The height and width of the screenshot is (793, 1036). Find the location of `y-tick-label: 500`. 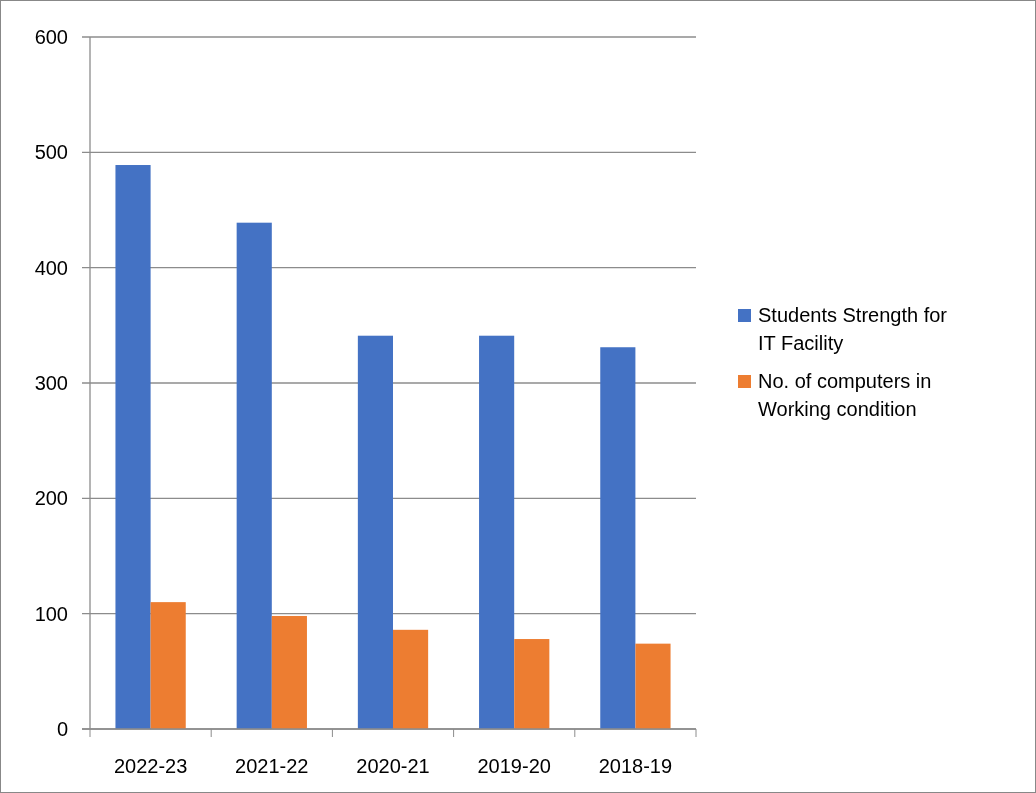

y-tick-label: 500 is located at coordinates (51, 152).